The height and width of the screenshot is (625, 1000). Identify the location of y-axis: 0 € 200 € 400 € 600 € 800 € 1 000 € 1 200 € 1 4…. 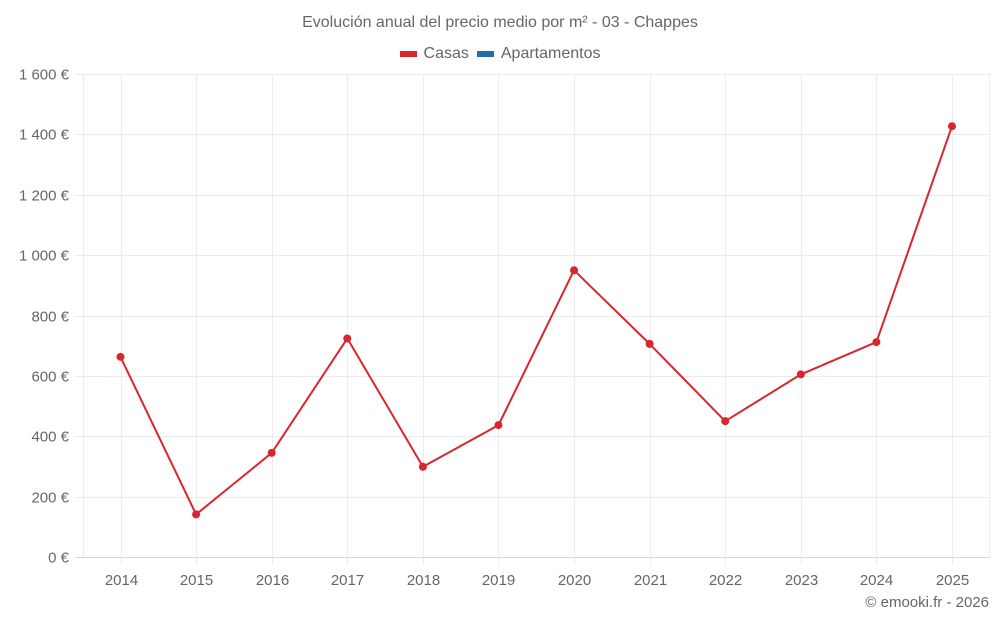
(44, 317).